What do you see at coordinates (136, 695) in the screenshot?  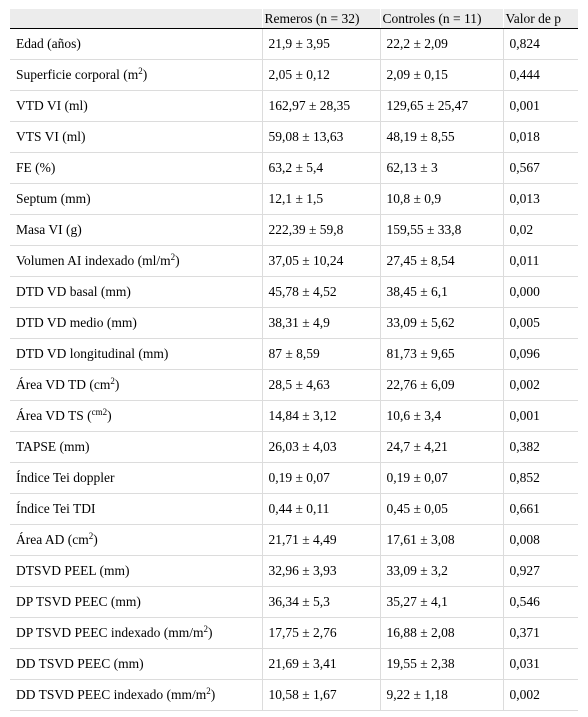 I see `row-label: DD TSVD PEEC indexado (mm/m2)` at bounding box center [136, 695].